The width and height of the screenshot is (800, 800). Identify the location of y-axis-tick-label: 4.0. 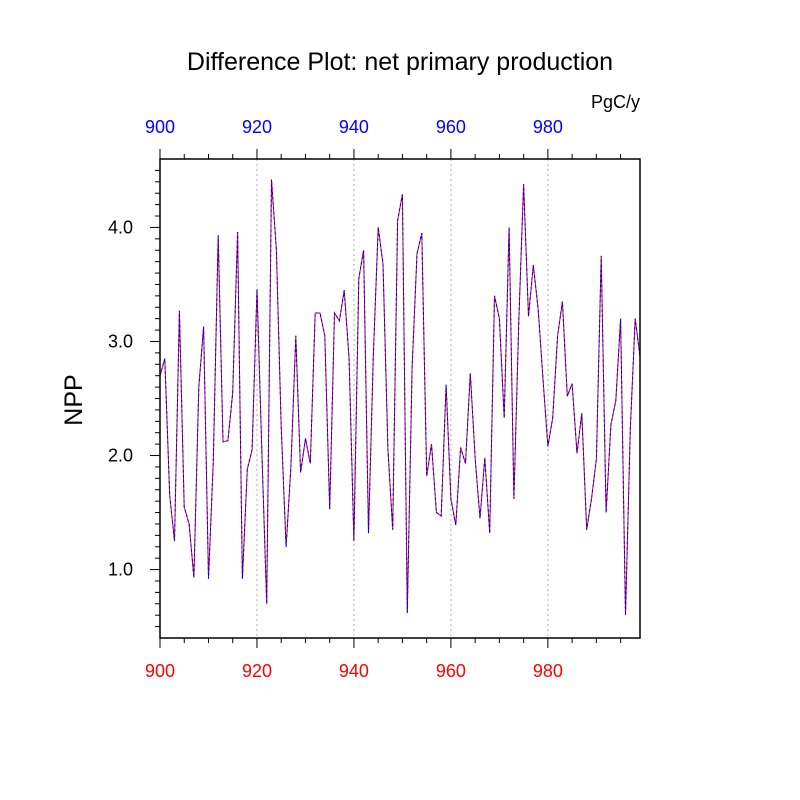
(120, 227).